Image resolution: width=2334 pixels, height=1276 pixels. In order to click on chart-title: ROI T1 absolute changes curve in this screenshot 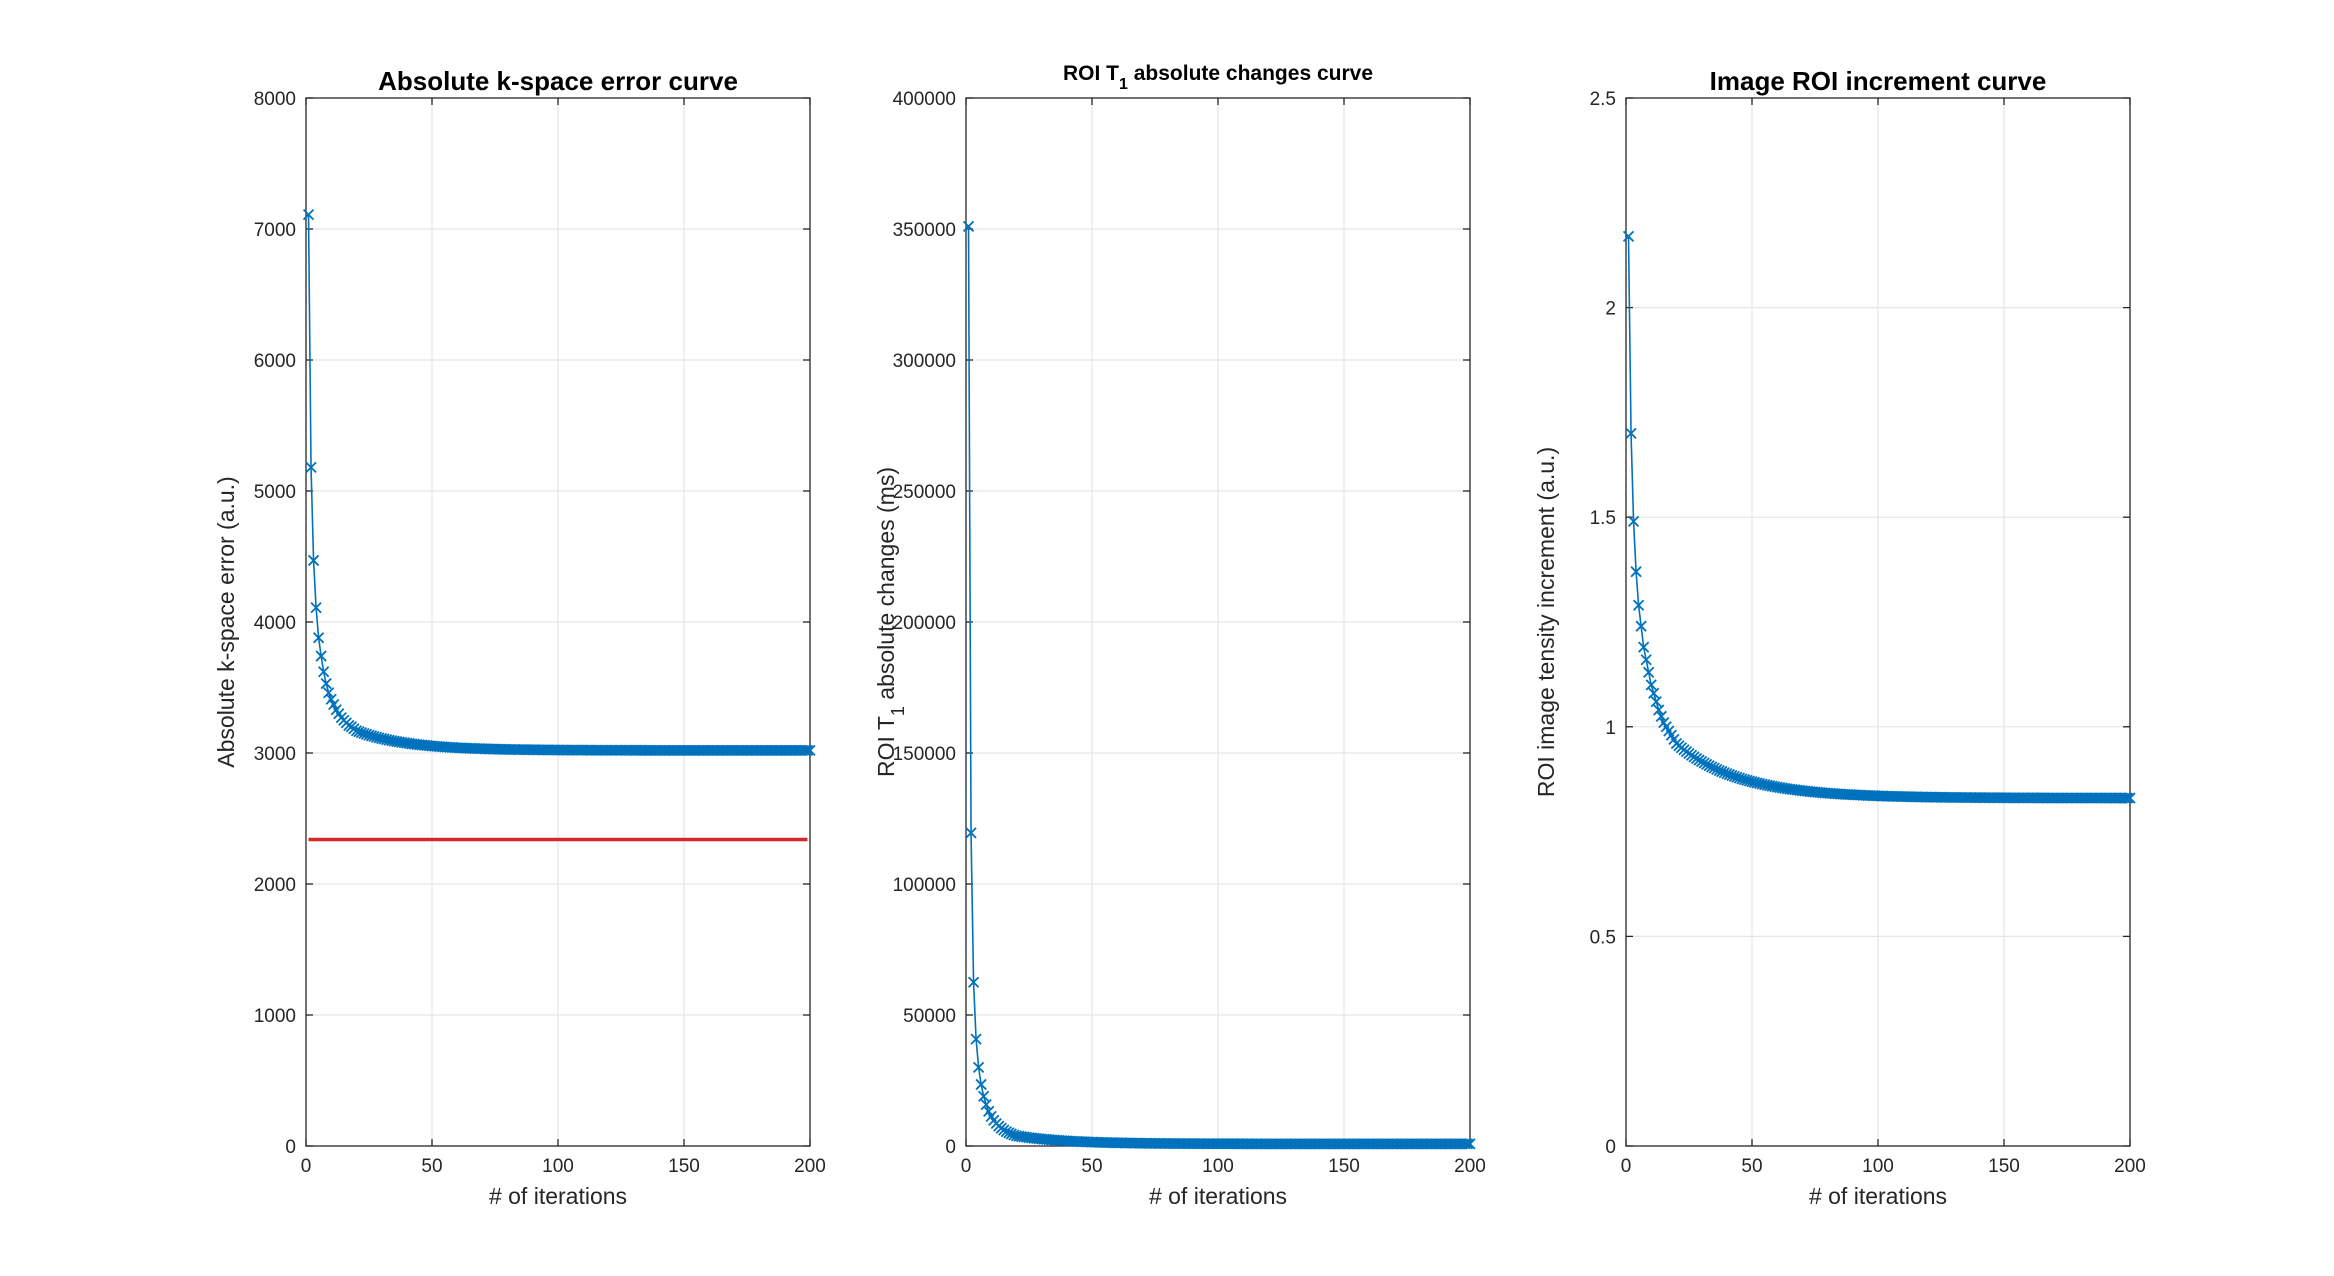, I will do `click(1218, 77)`.